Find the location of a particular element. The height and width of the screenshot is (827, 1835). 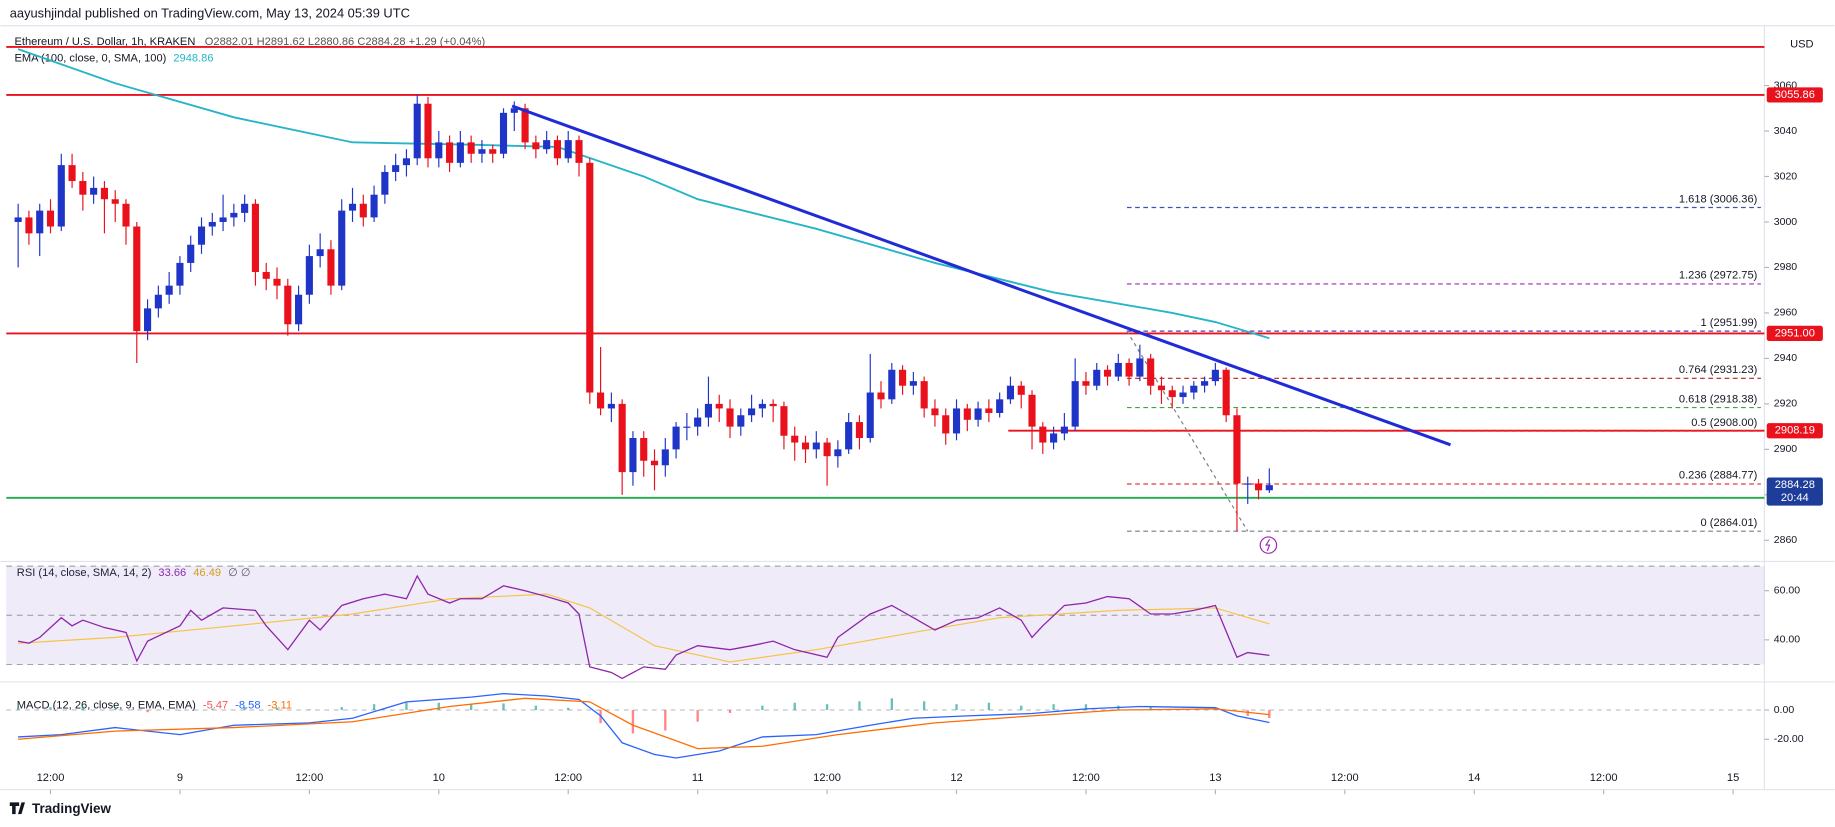

alert-bolt is located at coordinates (1268, 545).